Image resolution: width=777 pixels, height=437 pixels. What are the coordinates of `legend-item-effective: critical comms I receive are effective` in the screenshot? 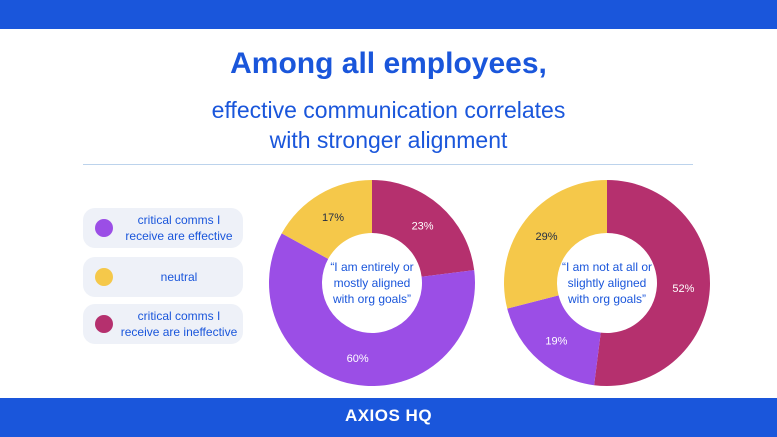 It's located at (163, 228).